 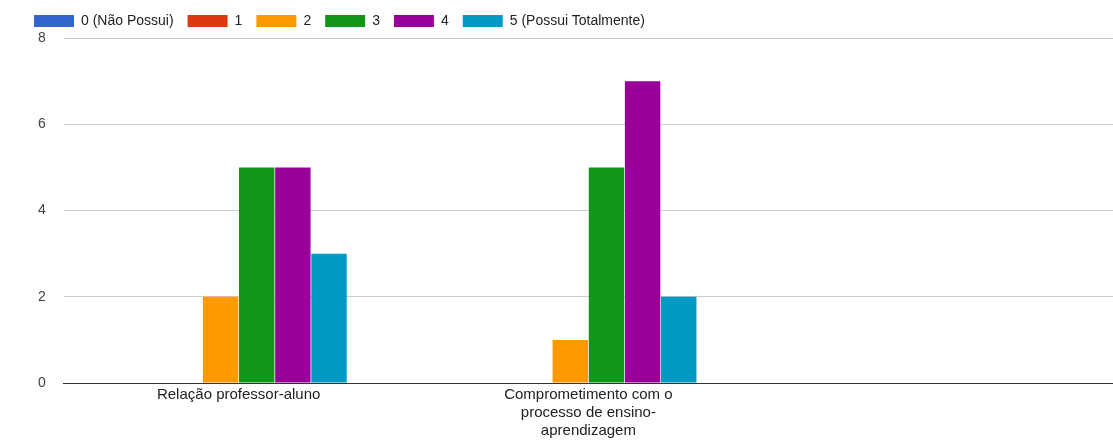 What do you see at coordinates (41, 36) in the screenshot?
I see `y-tick-label: 8` at bounding box center [41, 36].